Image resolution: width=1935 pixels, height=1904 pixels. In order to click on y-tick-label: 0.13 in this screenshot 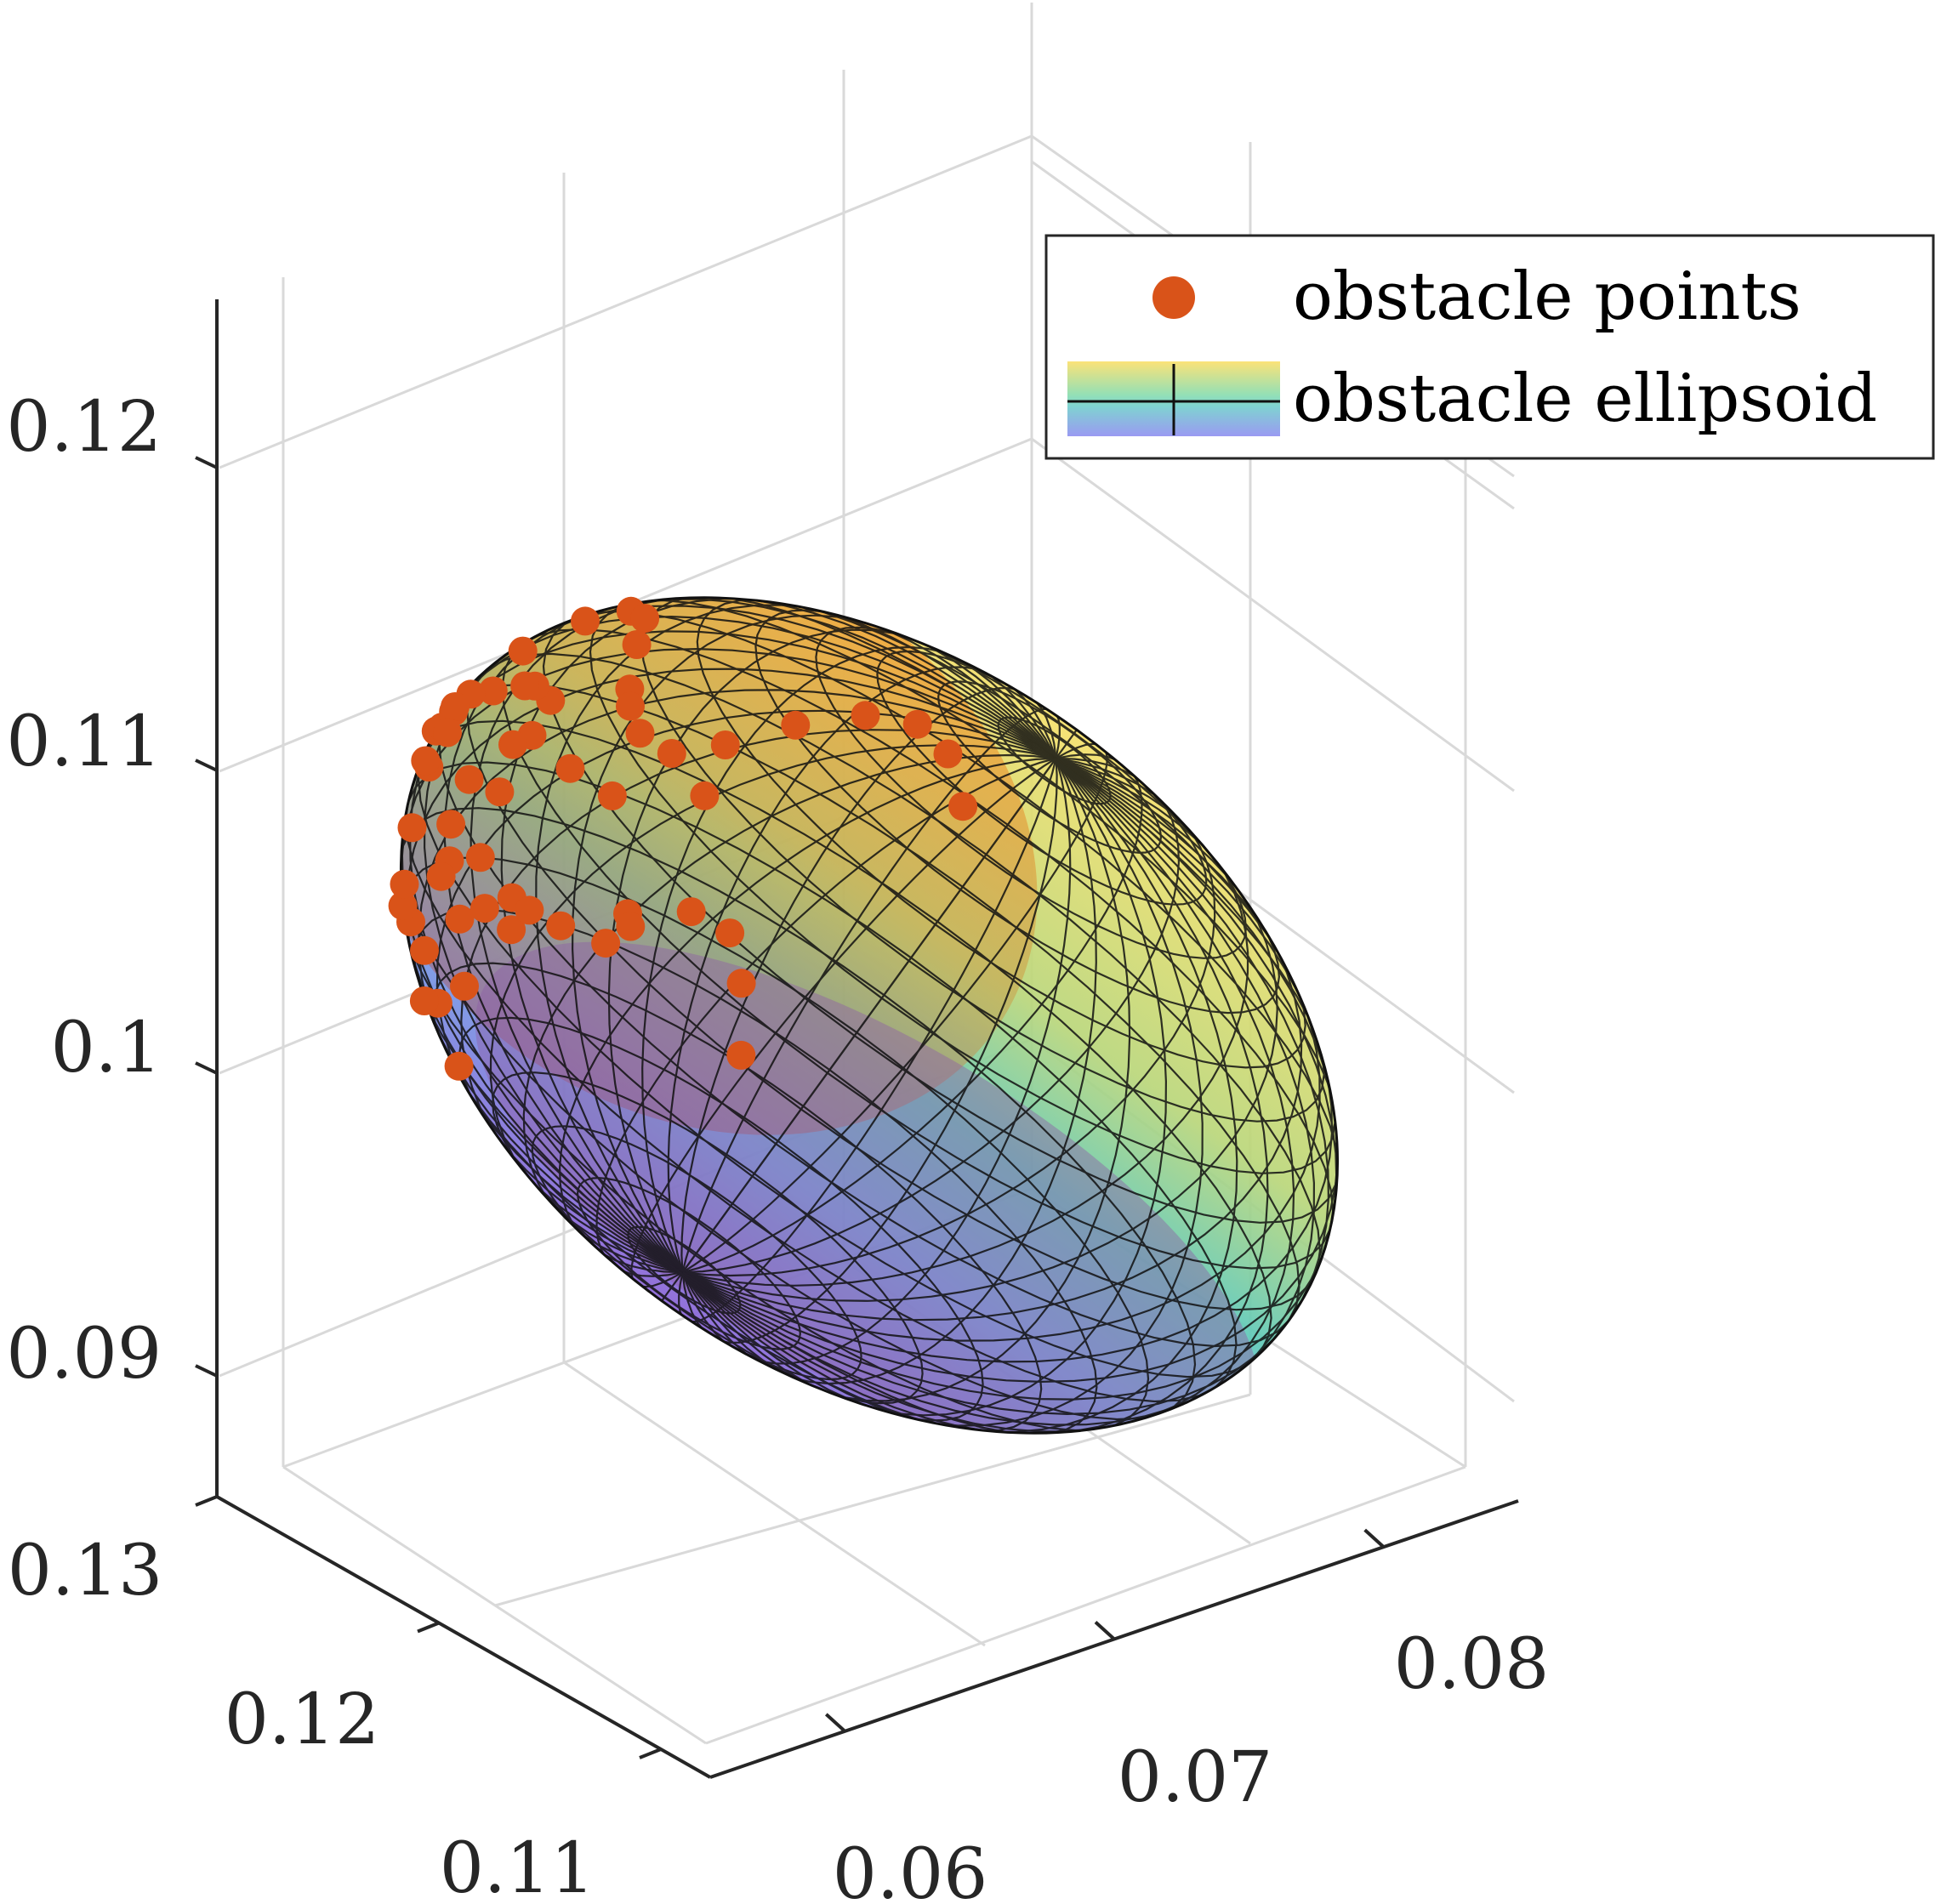, I will do `click(85, 1571)`.